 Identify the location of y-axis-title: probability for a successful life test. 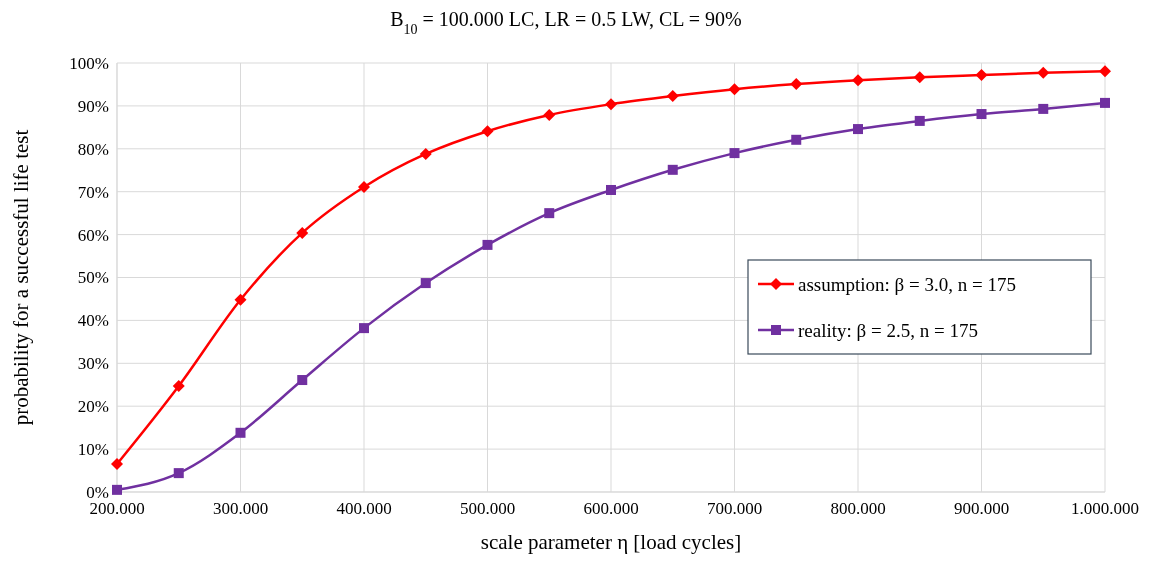
(21, 277).